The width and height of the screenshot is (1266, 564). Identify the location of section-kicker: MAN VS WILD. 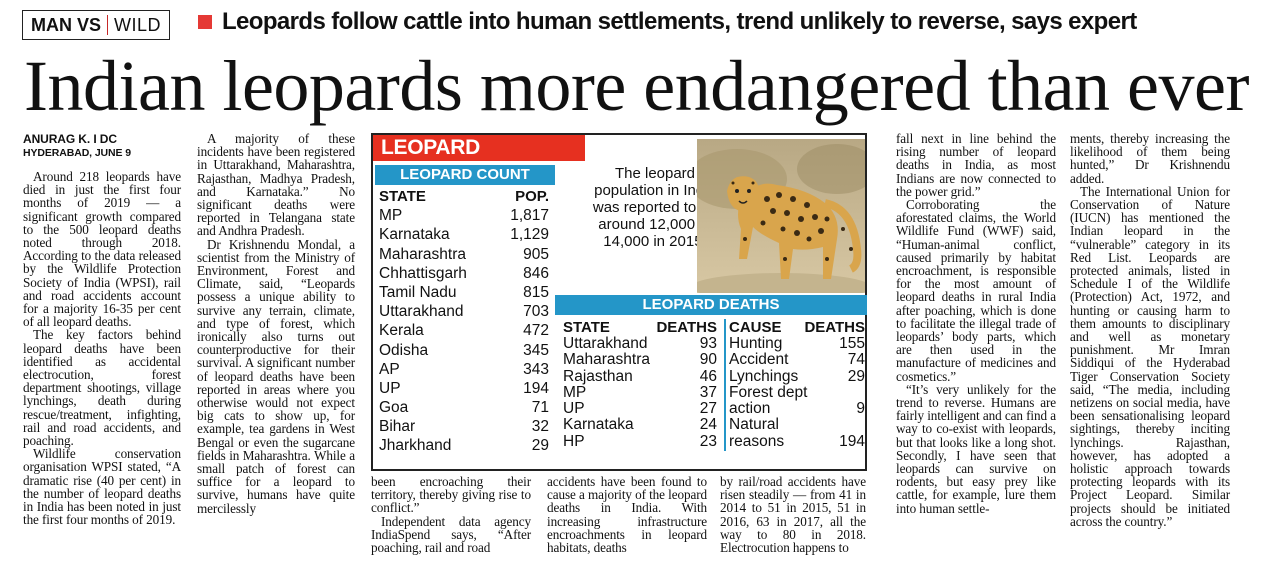
(96, 25).